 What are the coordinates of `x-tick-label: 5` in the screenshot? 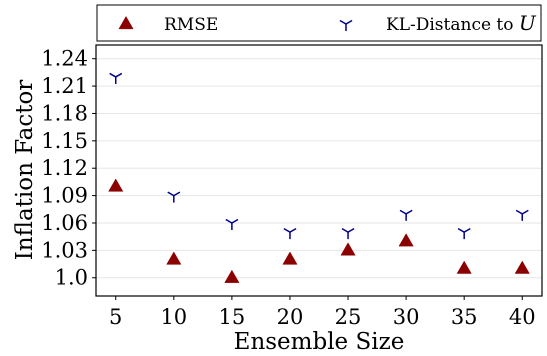 It's located at (115, 317).